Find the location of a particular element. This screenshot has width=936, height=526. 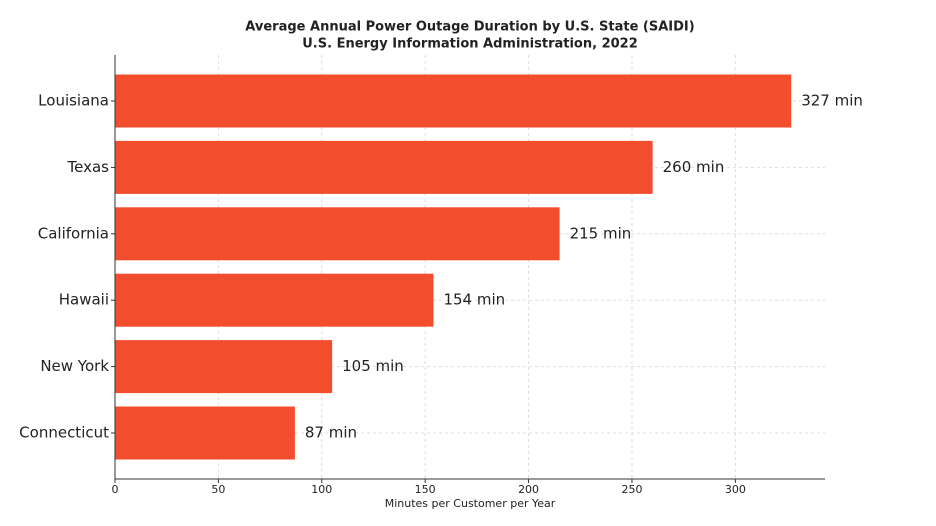

x-tick-label: 0 is located at coordinates (115, 489).